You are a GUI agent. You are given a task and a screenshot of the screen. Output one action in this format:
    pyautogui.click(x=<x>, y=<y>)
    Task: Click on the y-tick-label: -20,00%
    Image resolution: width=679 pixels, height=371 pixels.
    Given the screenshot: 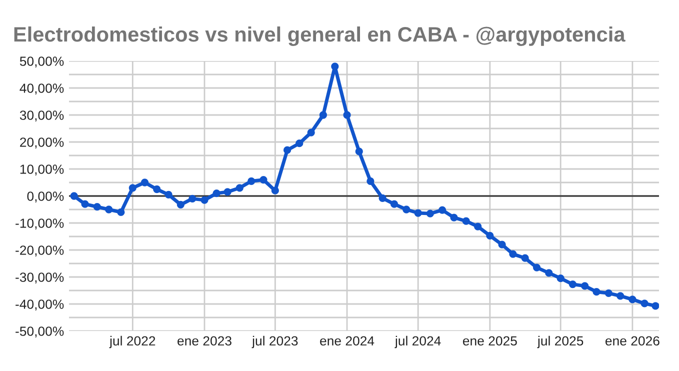 What is the action you would take?
    pyautogui.click(x=40, y=251)
    